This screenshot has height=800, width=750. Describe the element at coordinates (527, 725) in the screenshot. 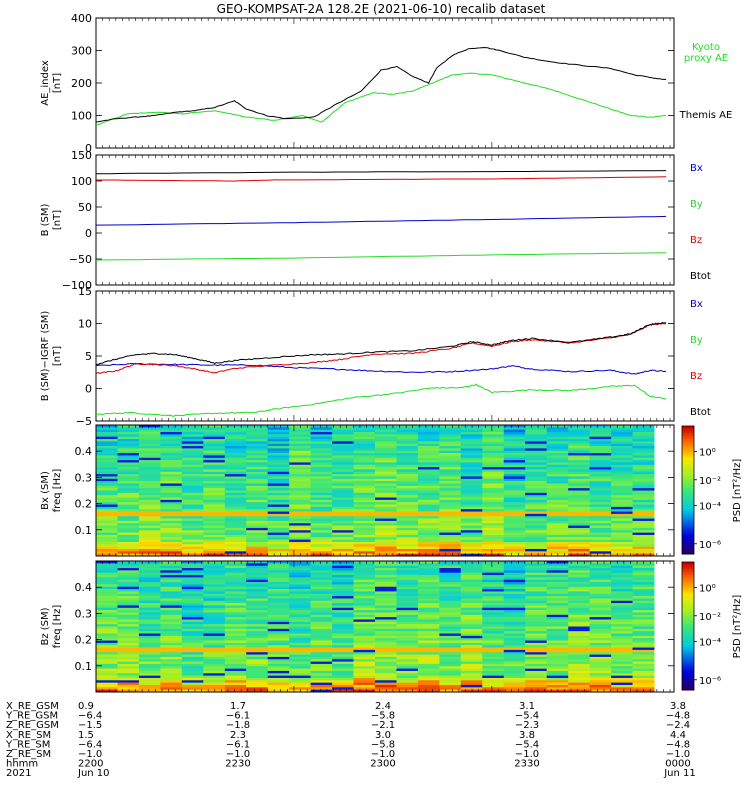

I see `x-cell: −2.3` at that location.